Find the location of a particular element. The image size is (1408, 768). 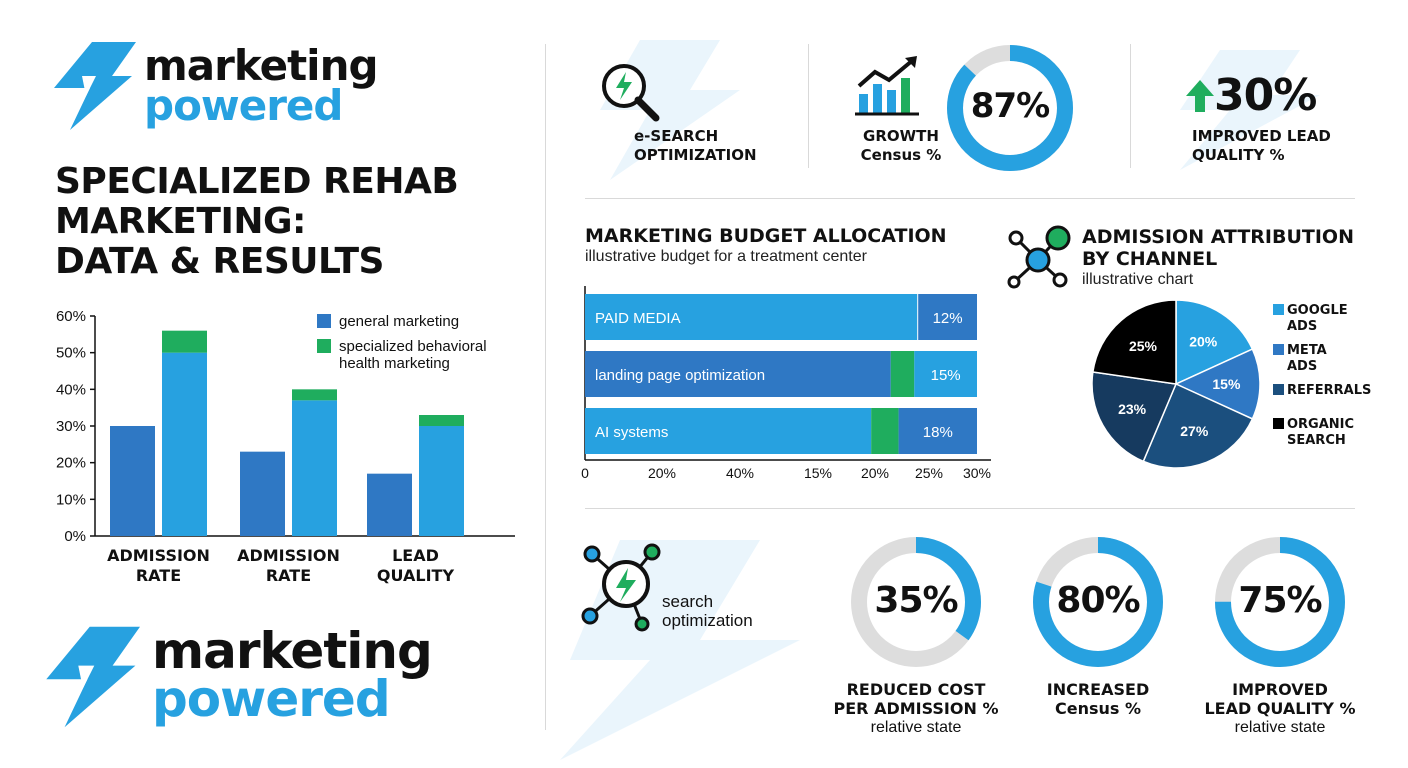

y-tick-label: 0% is located at coordinates (75, 536).